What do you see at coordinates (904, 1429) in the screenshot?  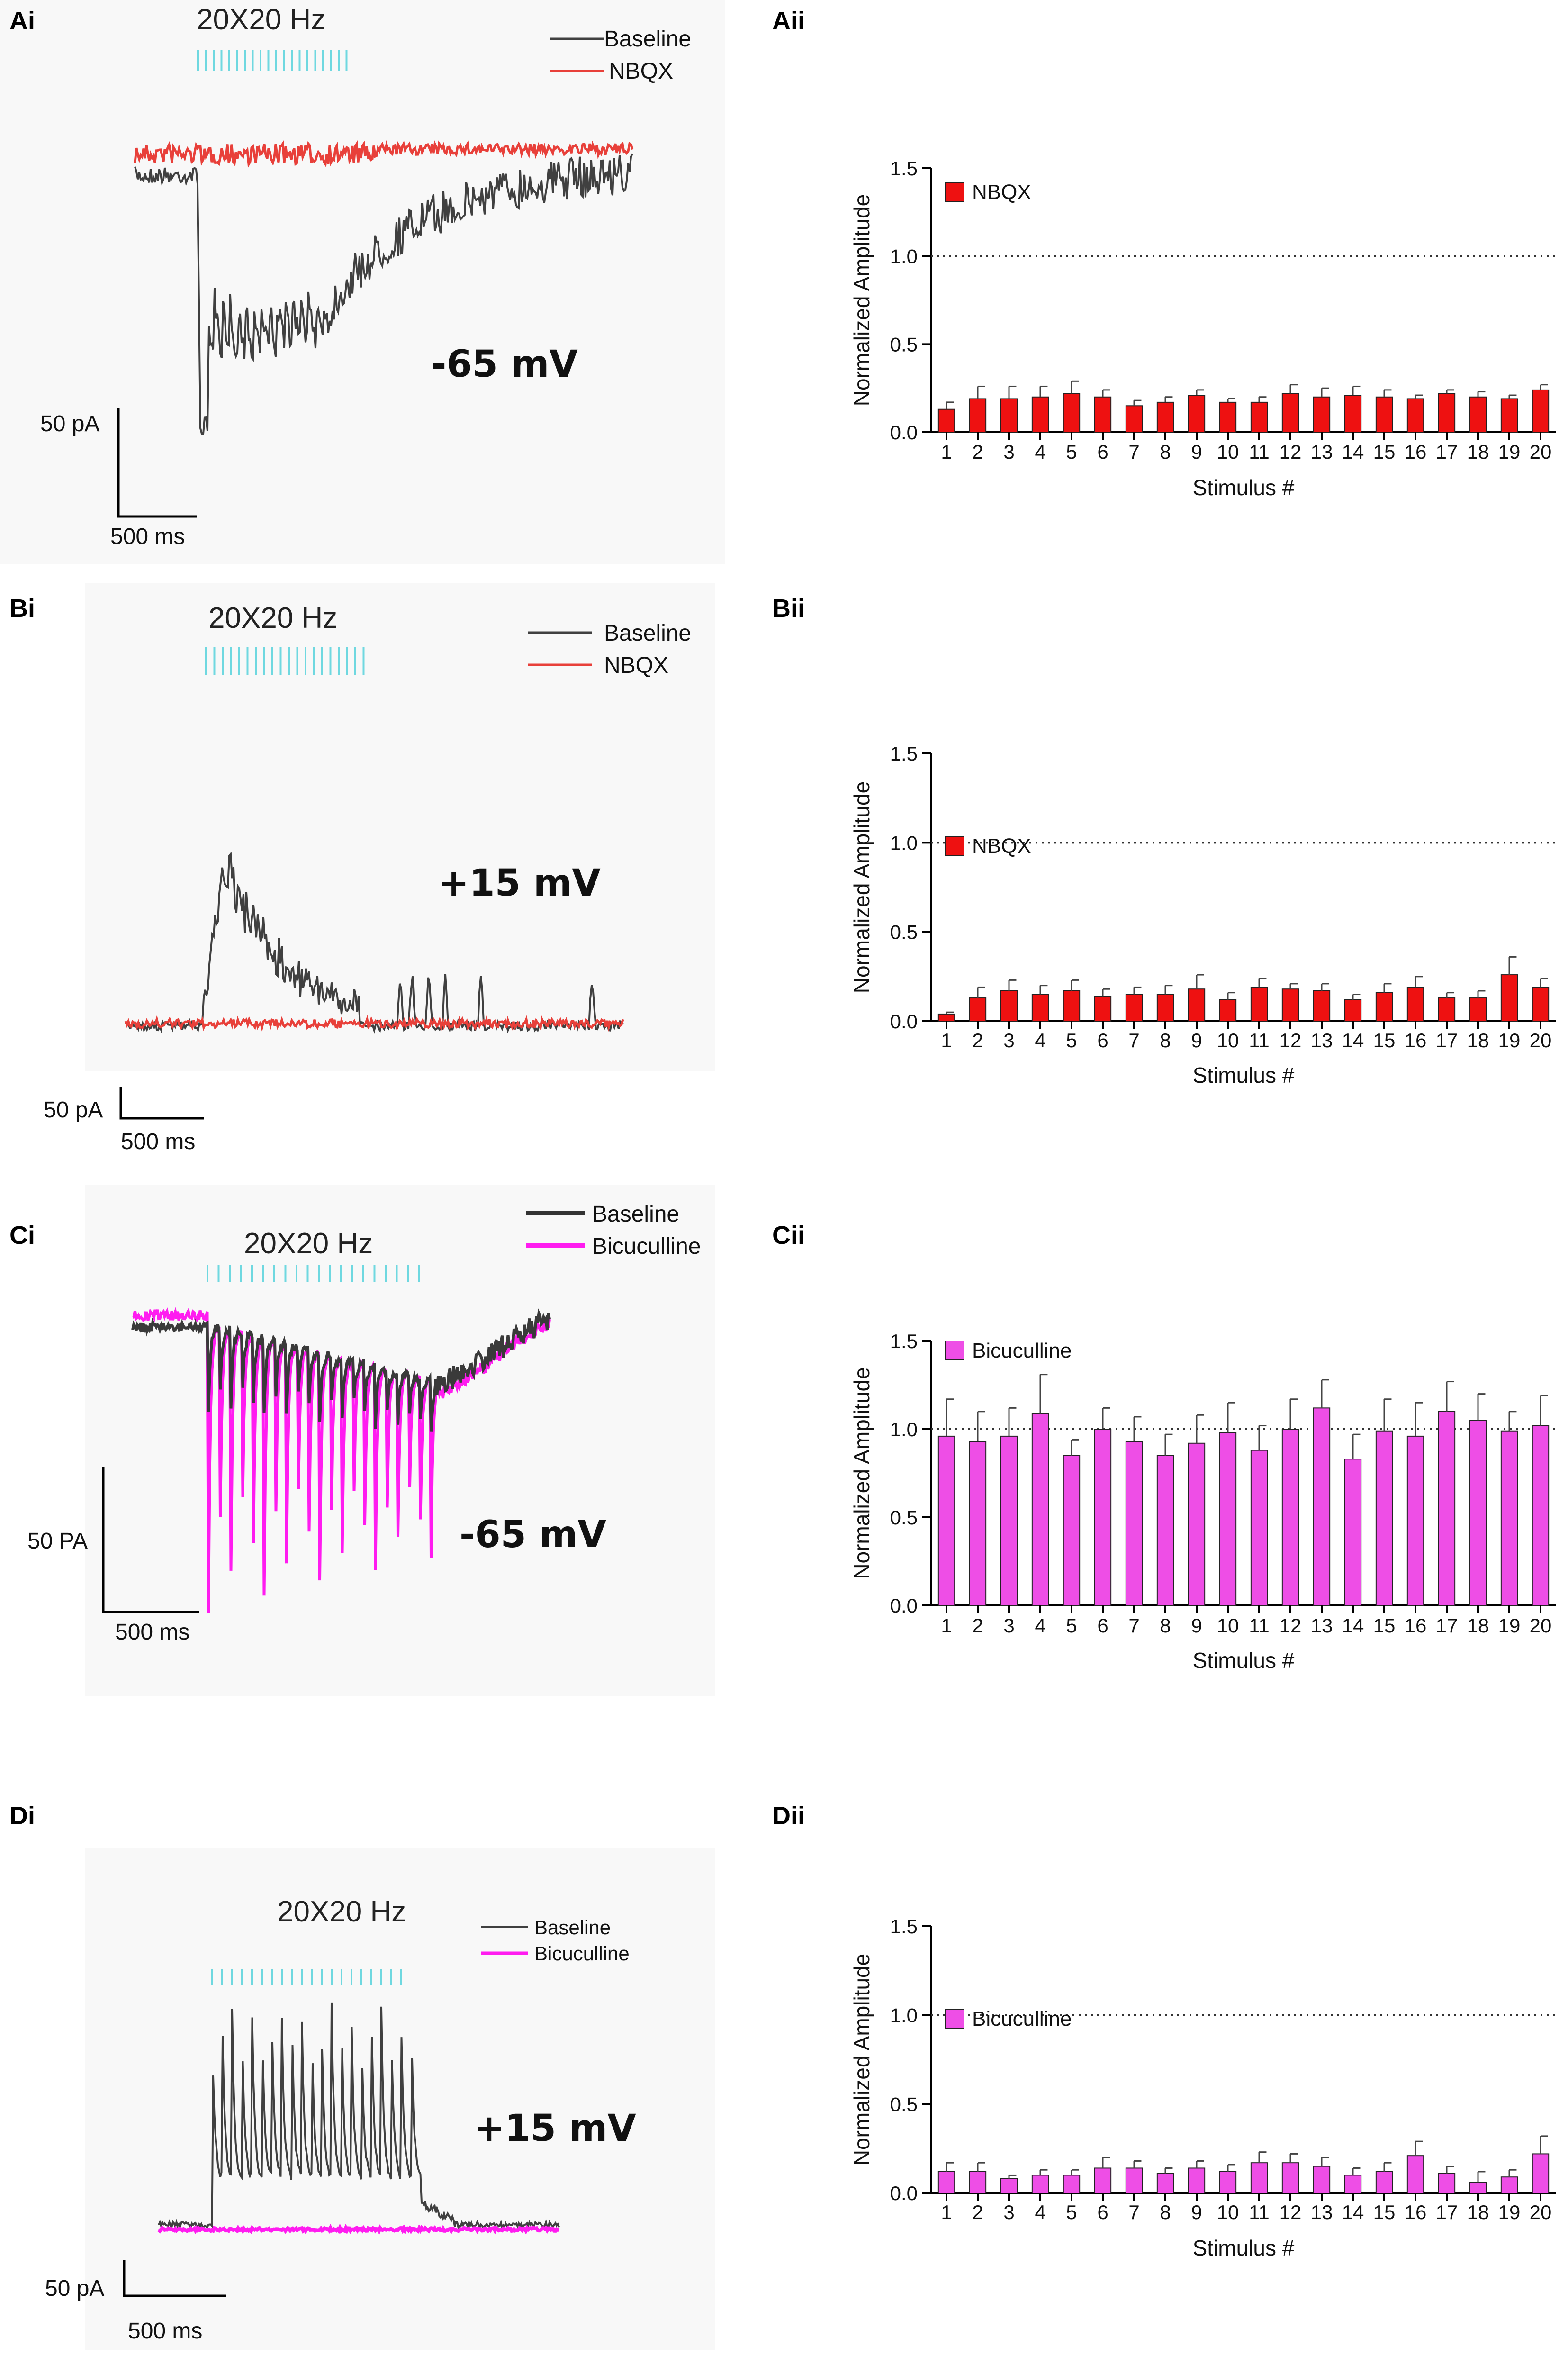 I see `y-tick-label: 1.0` at bounding box center [904, 1429].